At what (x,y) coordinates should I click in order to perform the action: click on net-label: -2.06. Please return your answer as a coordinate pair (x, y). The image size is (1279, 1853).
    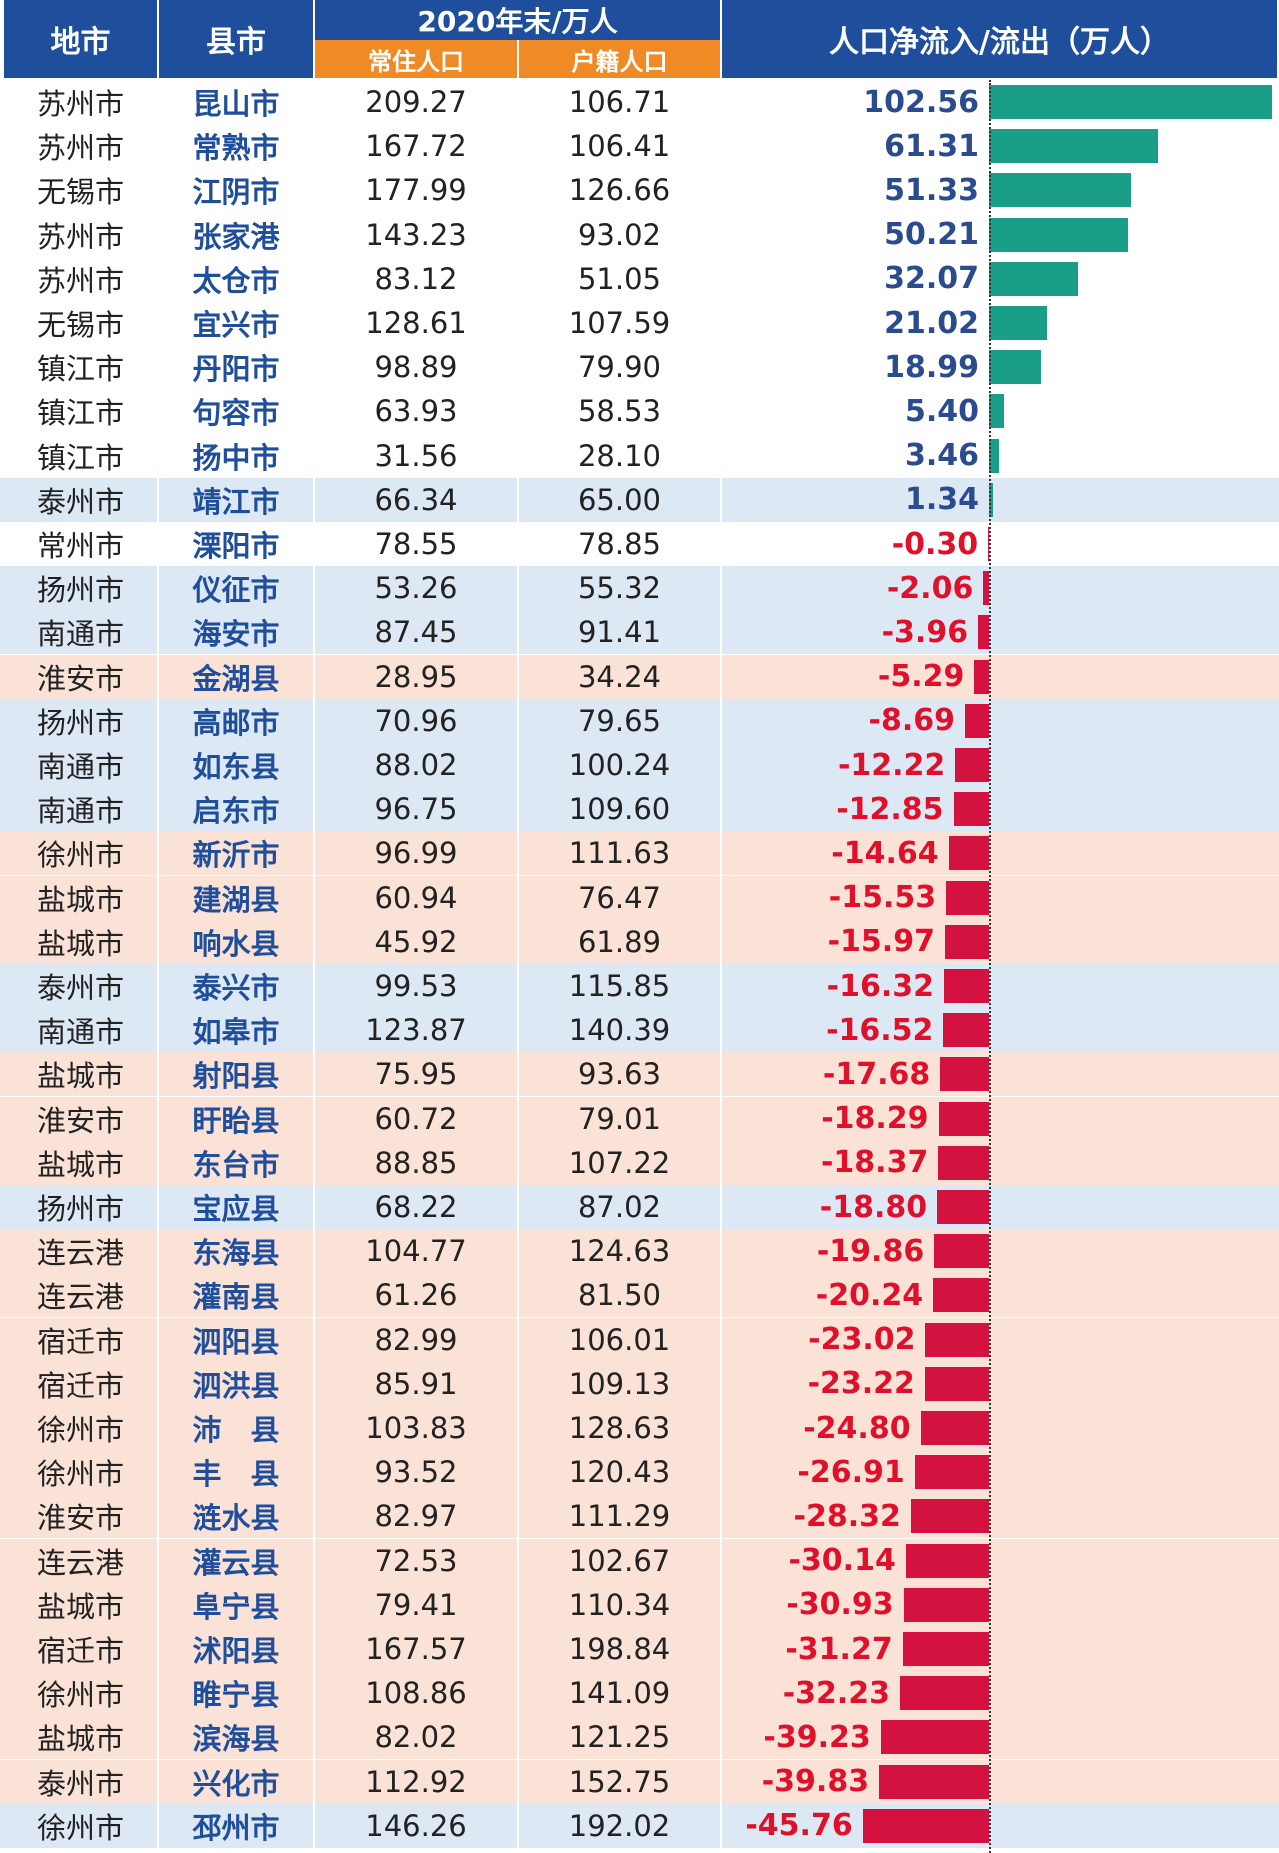
    Looking at the image, I should click on (930, 588).